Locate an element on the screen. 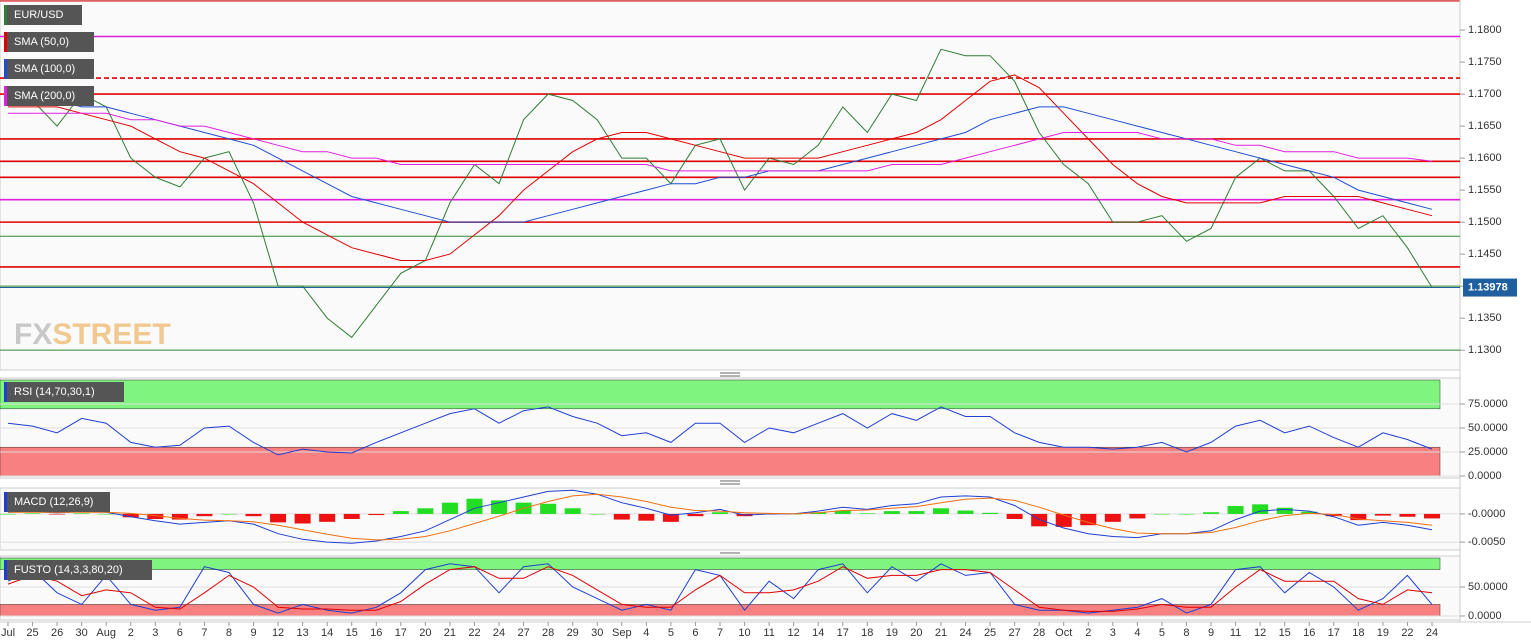  indicator-label-box is located at coordinates (78, 570).